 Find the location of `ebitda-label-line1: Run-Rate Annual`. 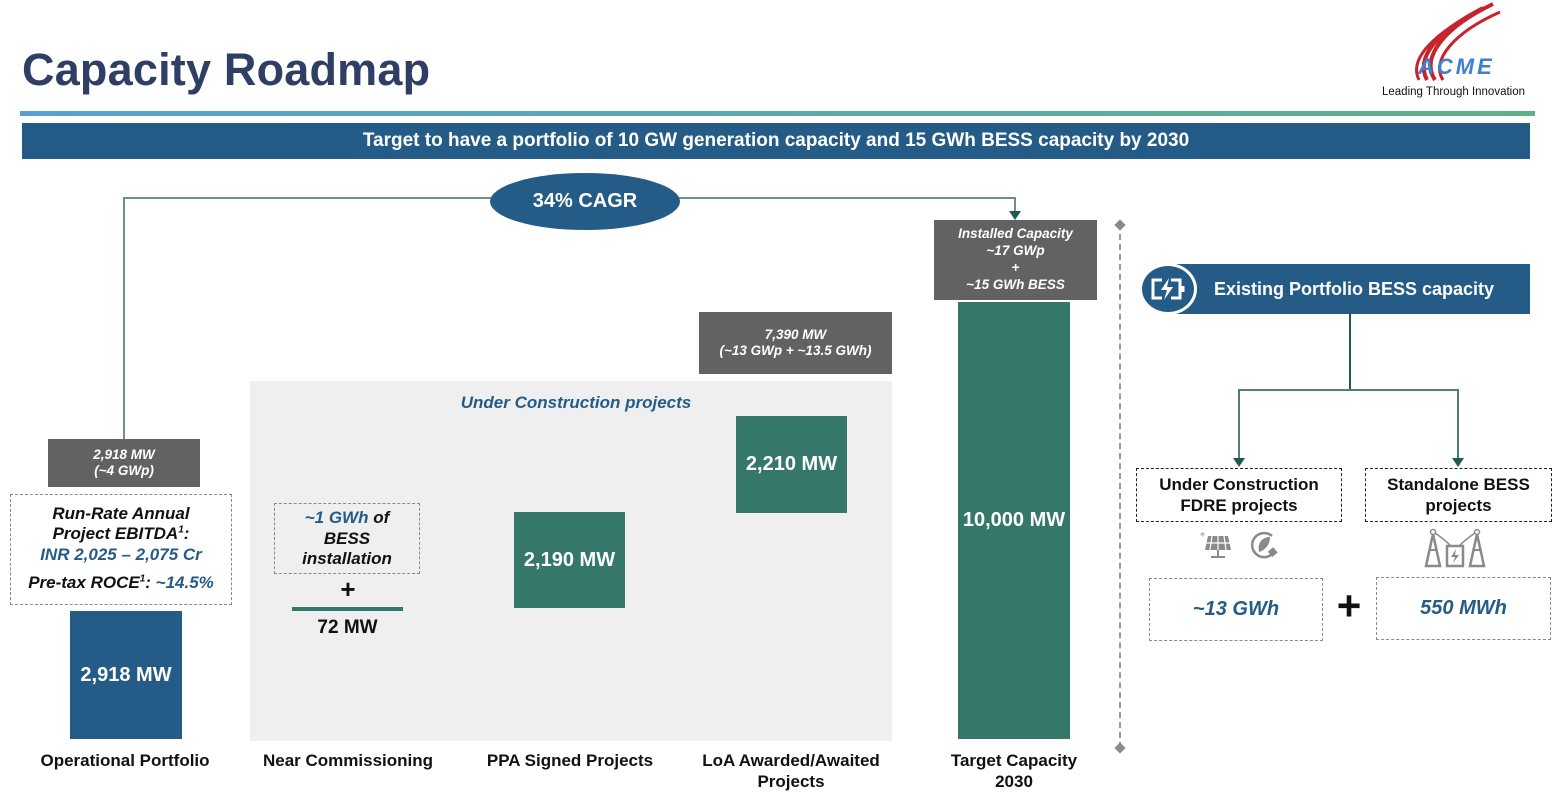

ebitda-label-line1: Run-Rate Annual is located at coordinates (121, 513).